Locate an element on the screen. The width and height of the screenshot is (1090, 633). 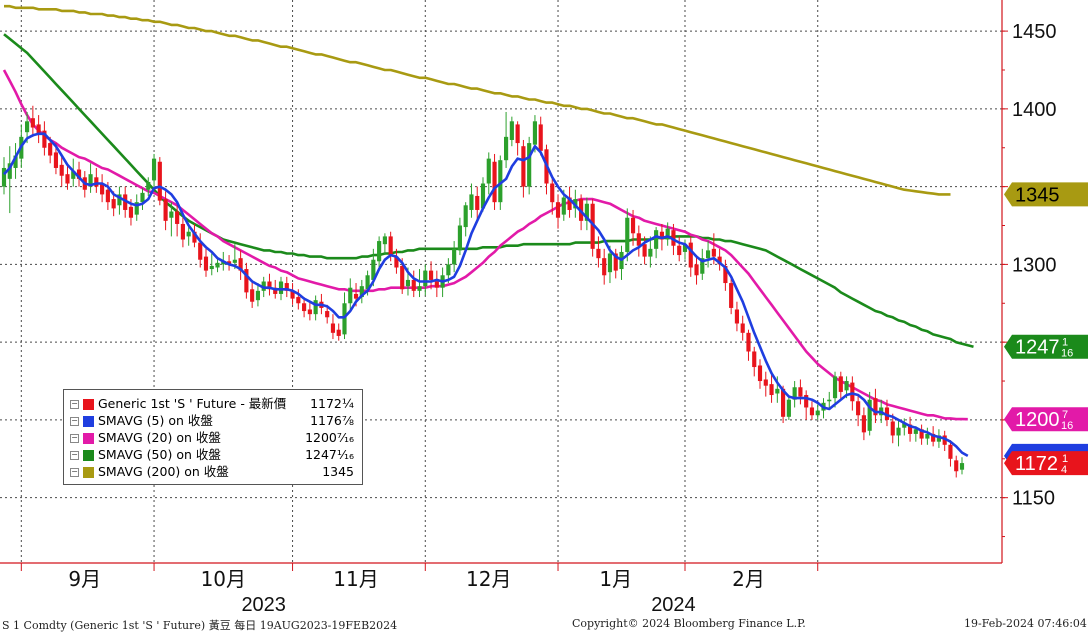
legend-label: SMAVG (5) on 收盤 is located at coordinates (155, 420).